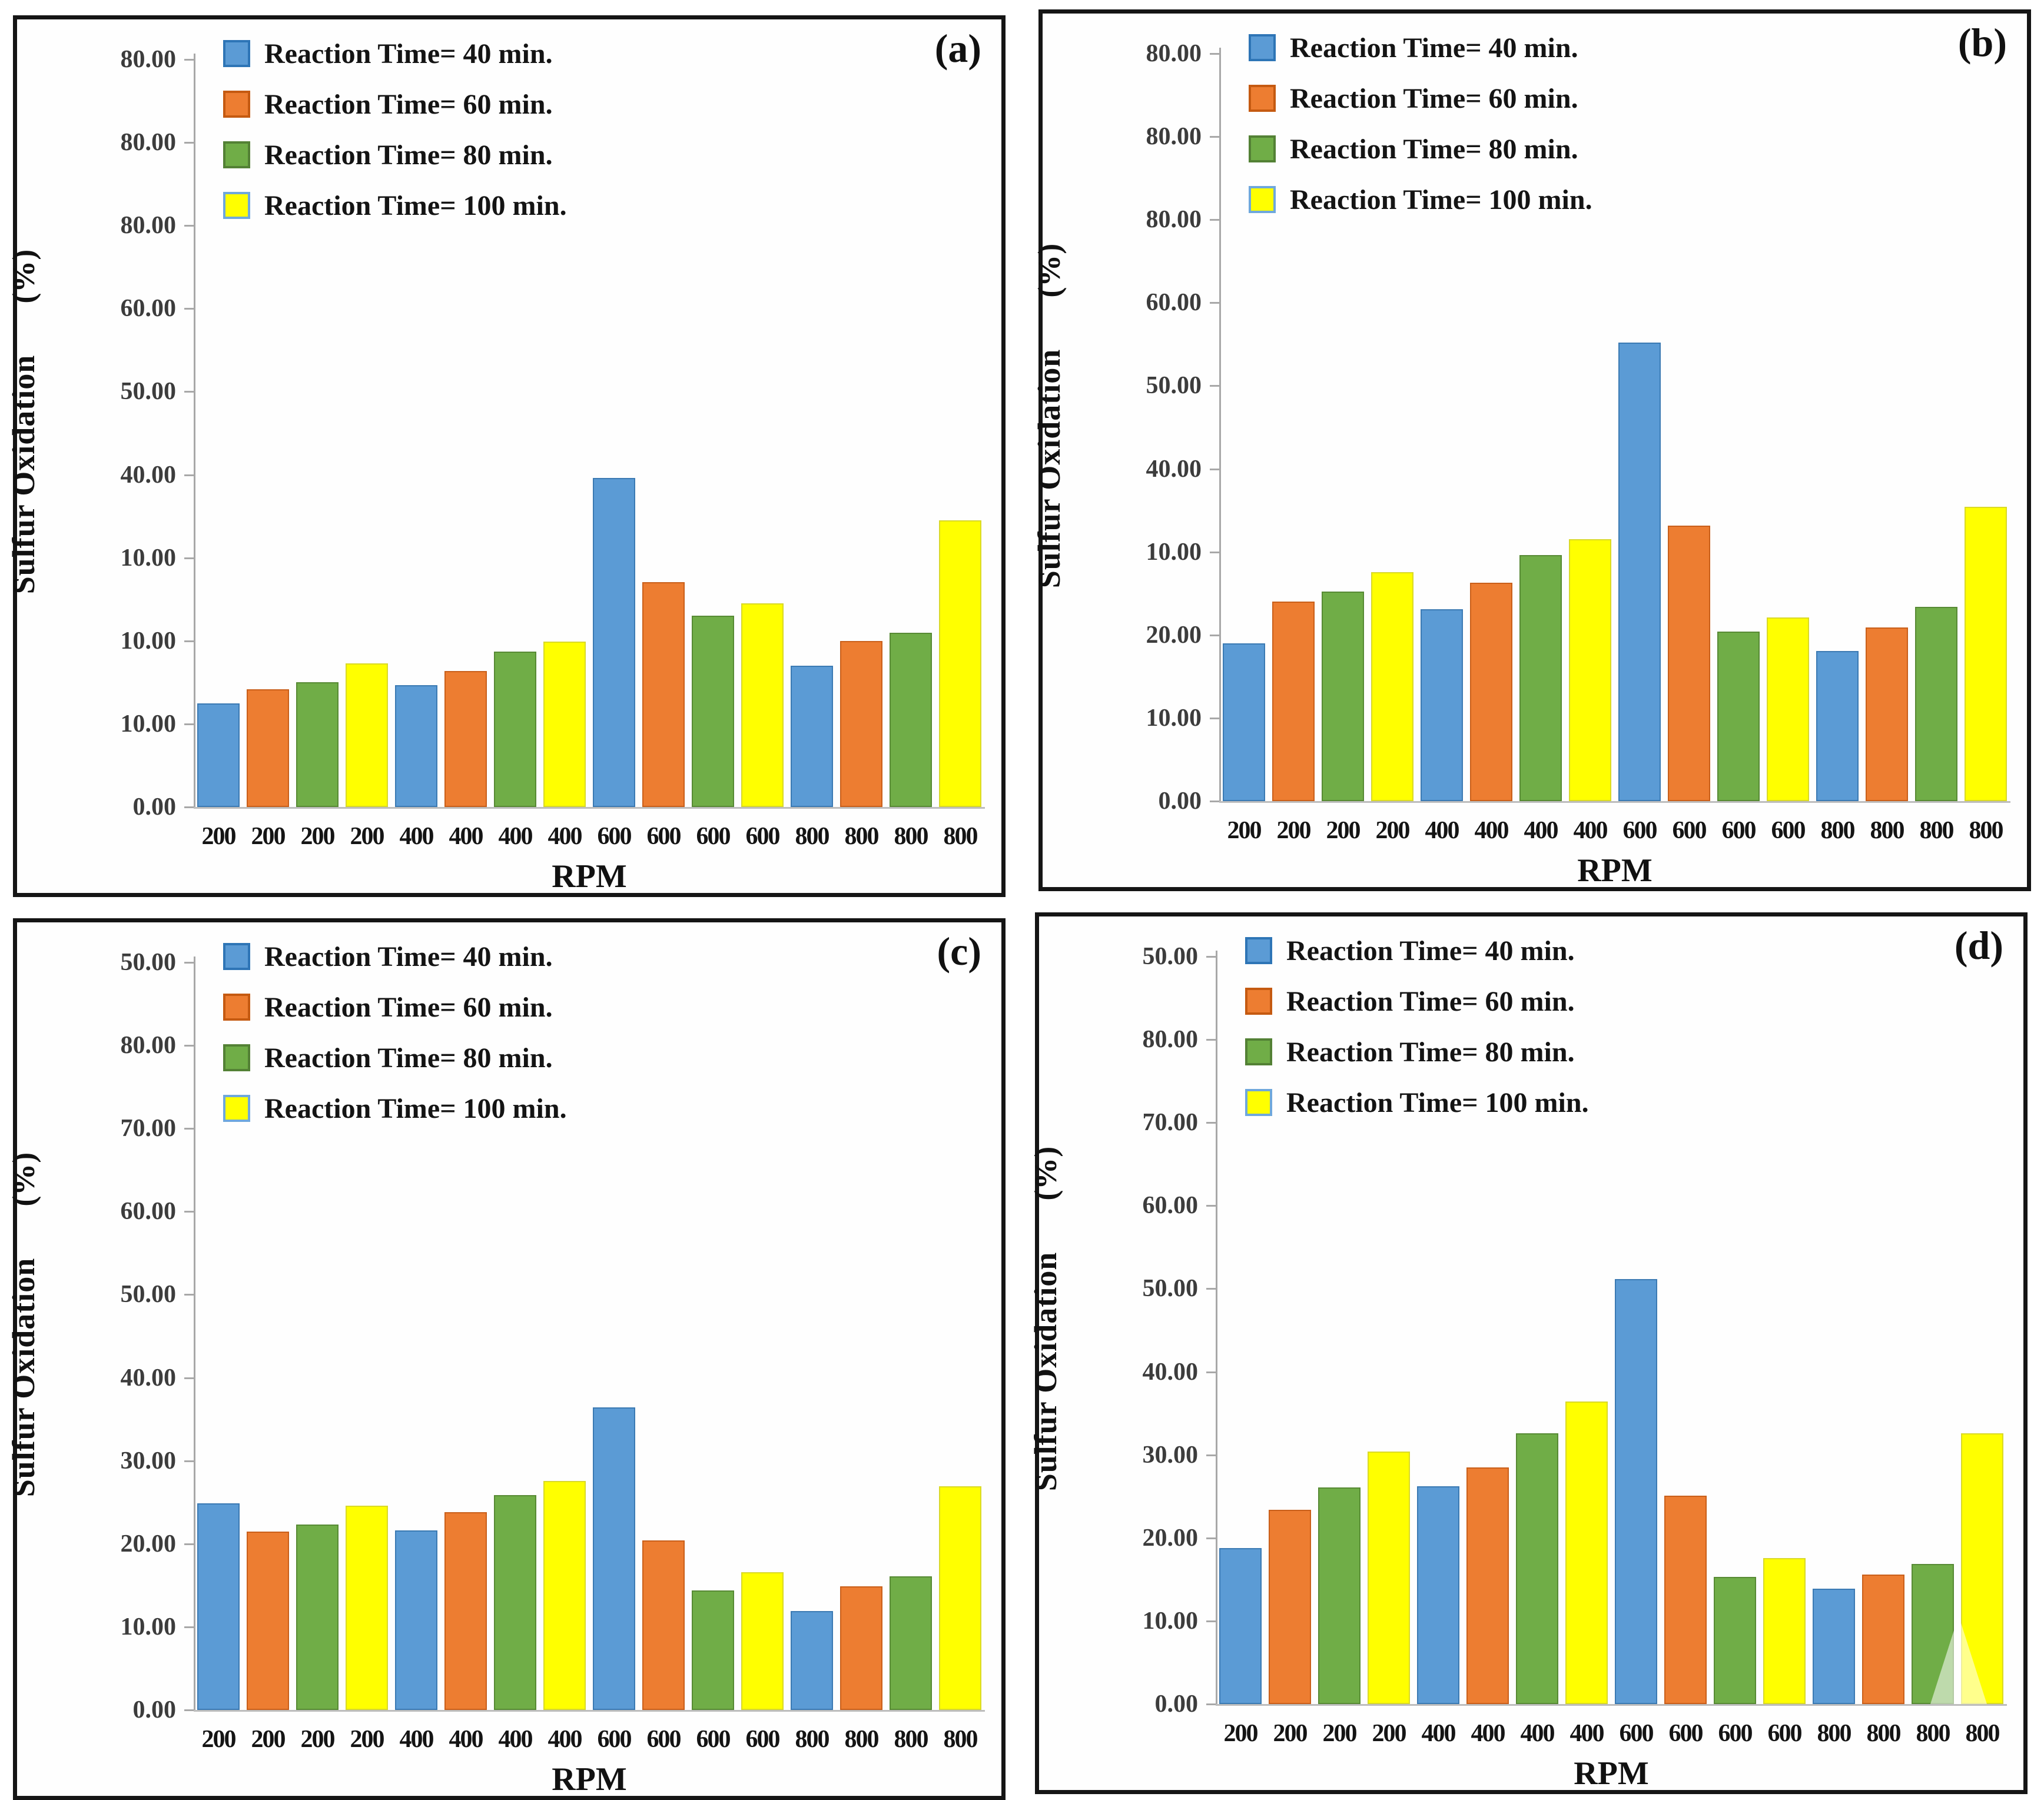 The image size is (2044, 1800). What do you see at coordinates (408, 1007) in the screenshot?
I see `legend-item-label: Reaction Time= 60 min.` at bounding box center [408, 1007].